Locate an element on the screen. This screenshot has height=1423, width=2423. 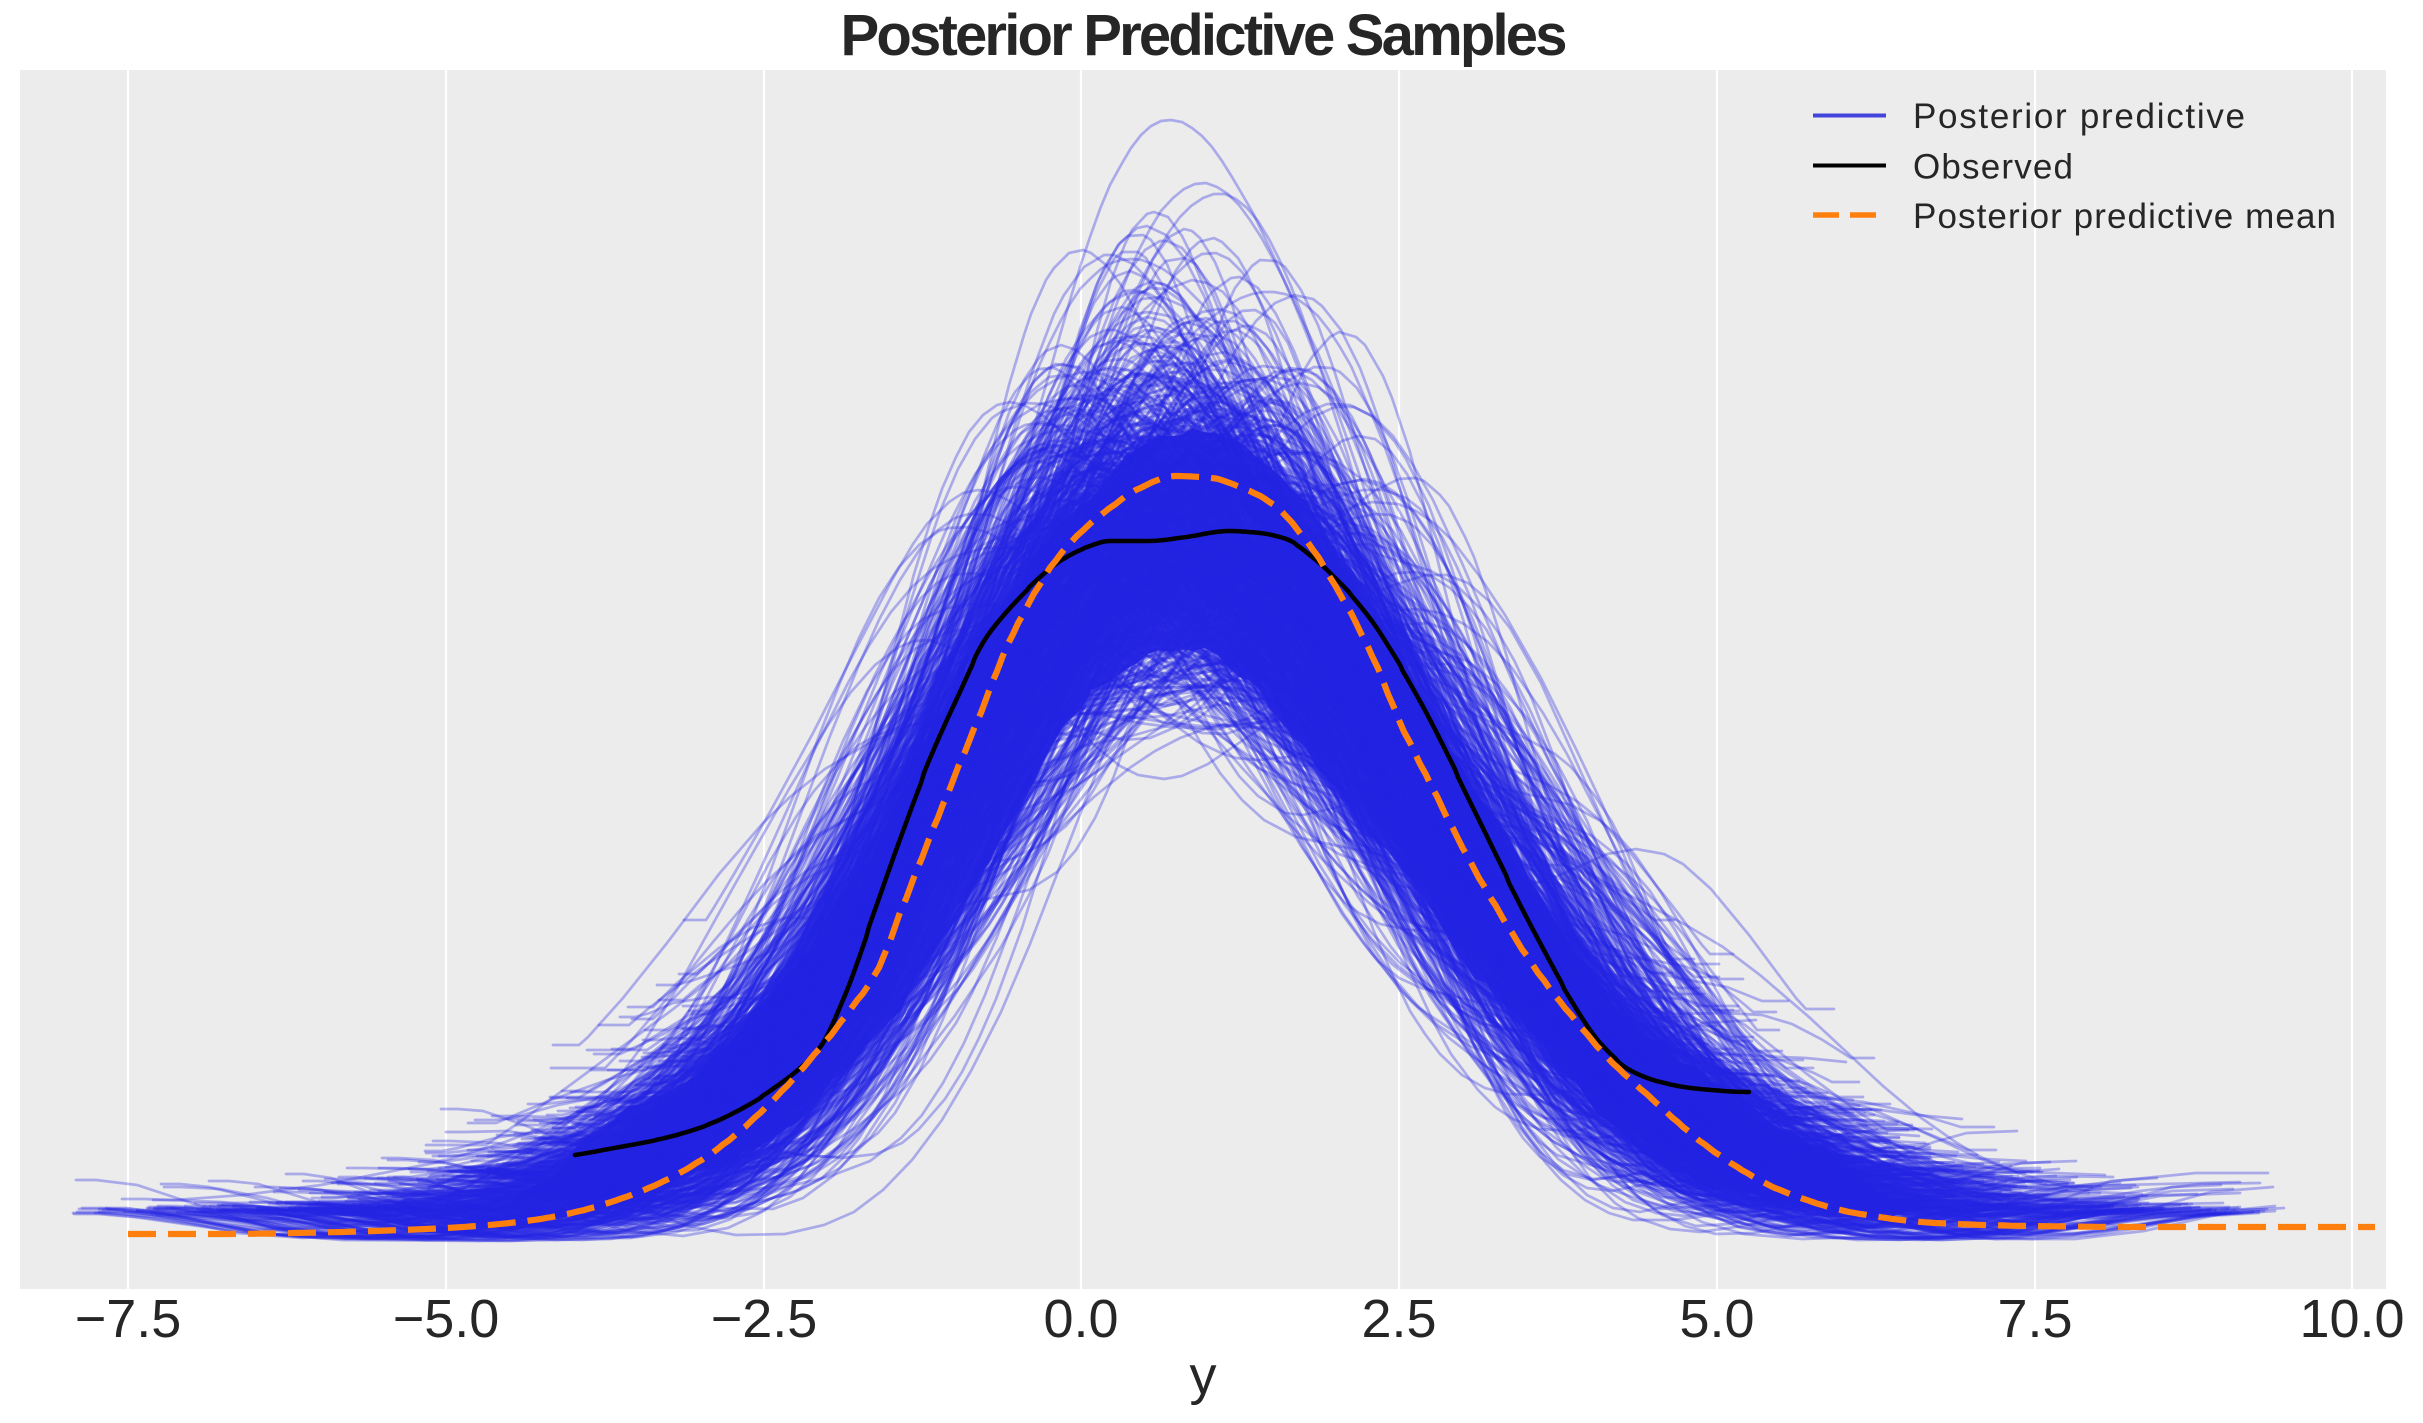
svg-text: −5.0 is located at coordinates (446, 1319).